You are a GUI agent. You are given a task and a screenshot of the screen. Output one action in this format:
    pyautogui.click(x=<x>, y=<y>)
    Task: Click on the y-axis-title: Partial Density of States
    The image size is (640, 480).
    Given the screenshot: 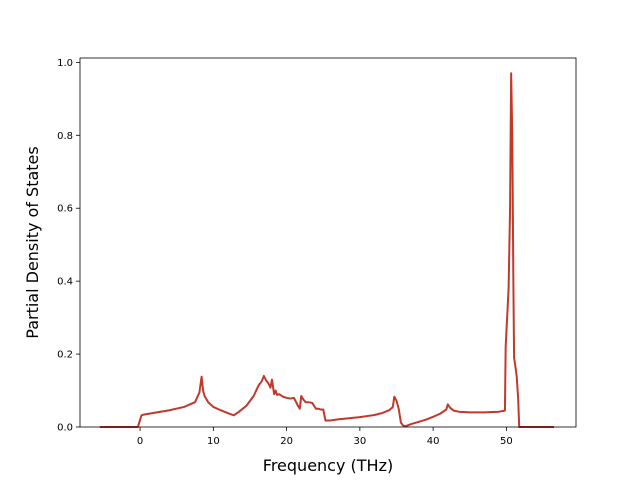 What is the action you would take?
    pyautogui.click(x=32, y=242)
    